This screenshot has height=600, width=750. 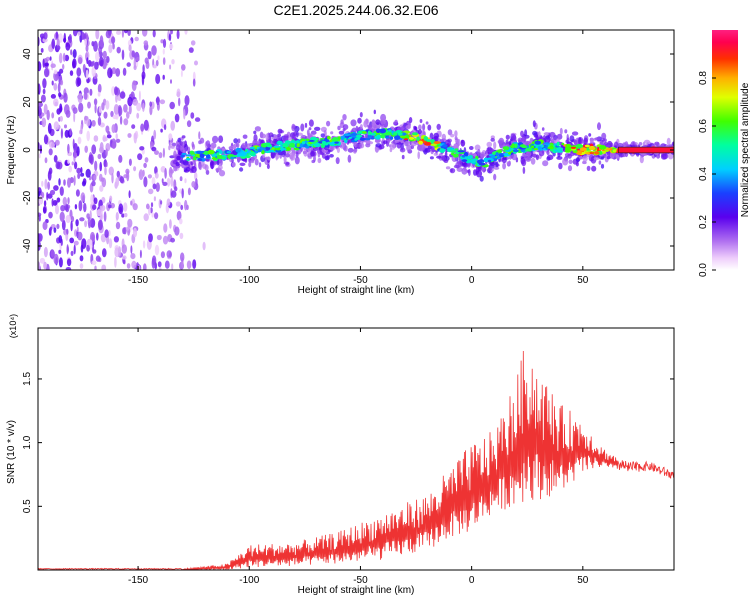 I want to click on y-tick-label: 0, so click(x=27, y=150).